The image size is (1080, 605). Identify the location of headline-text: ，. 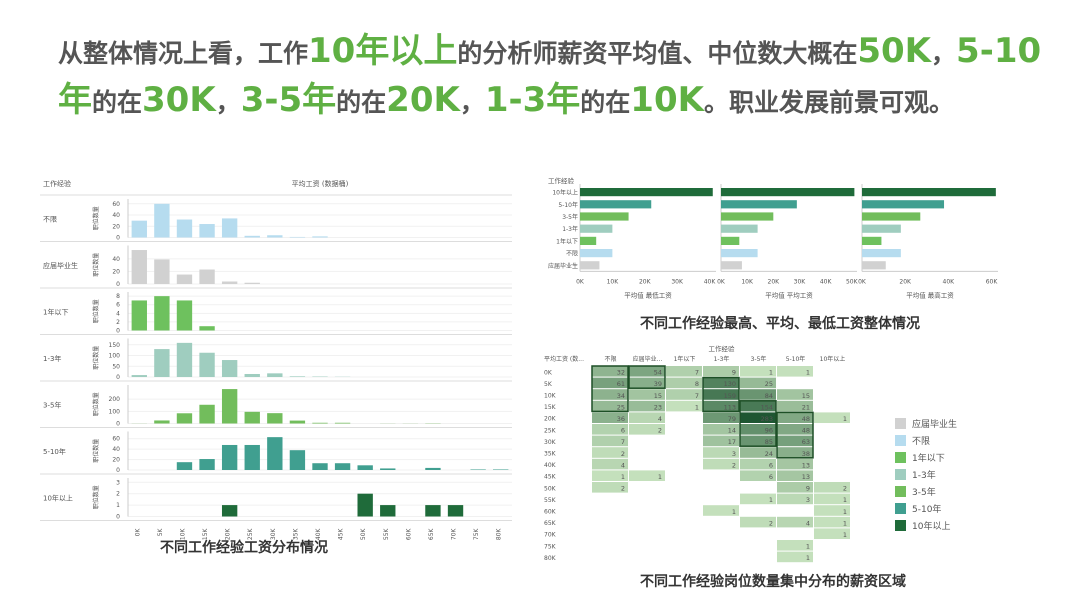
(472, 102).